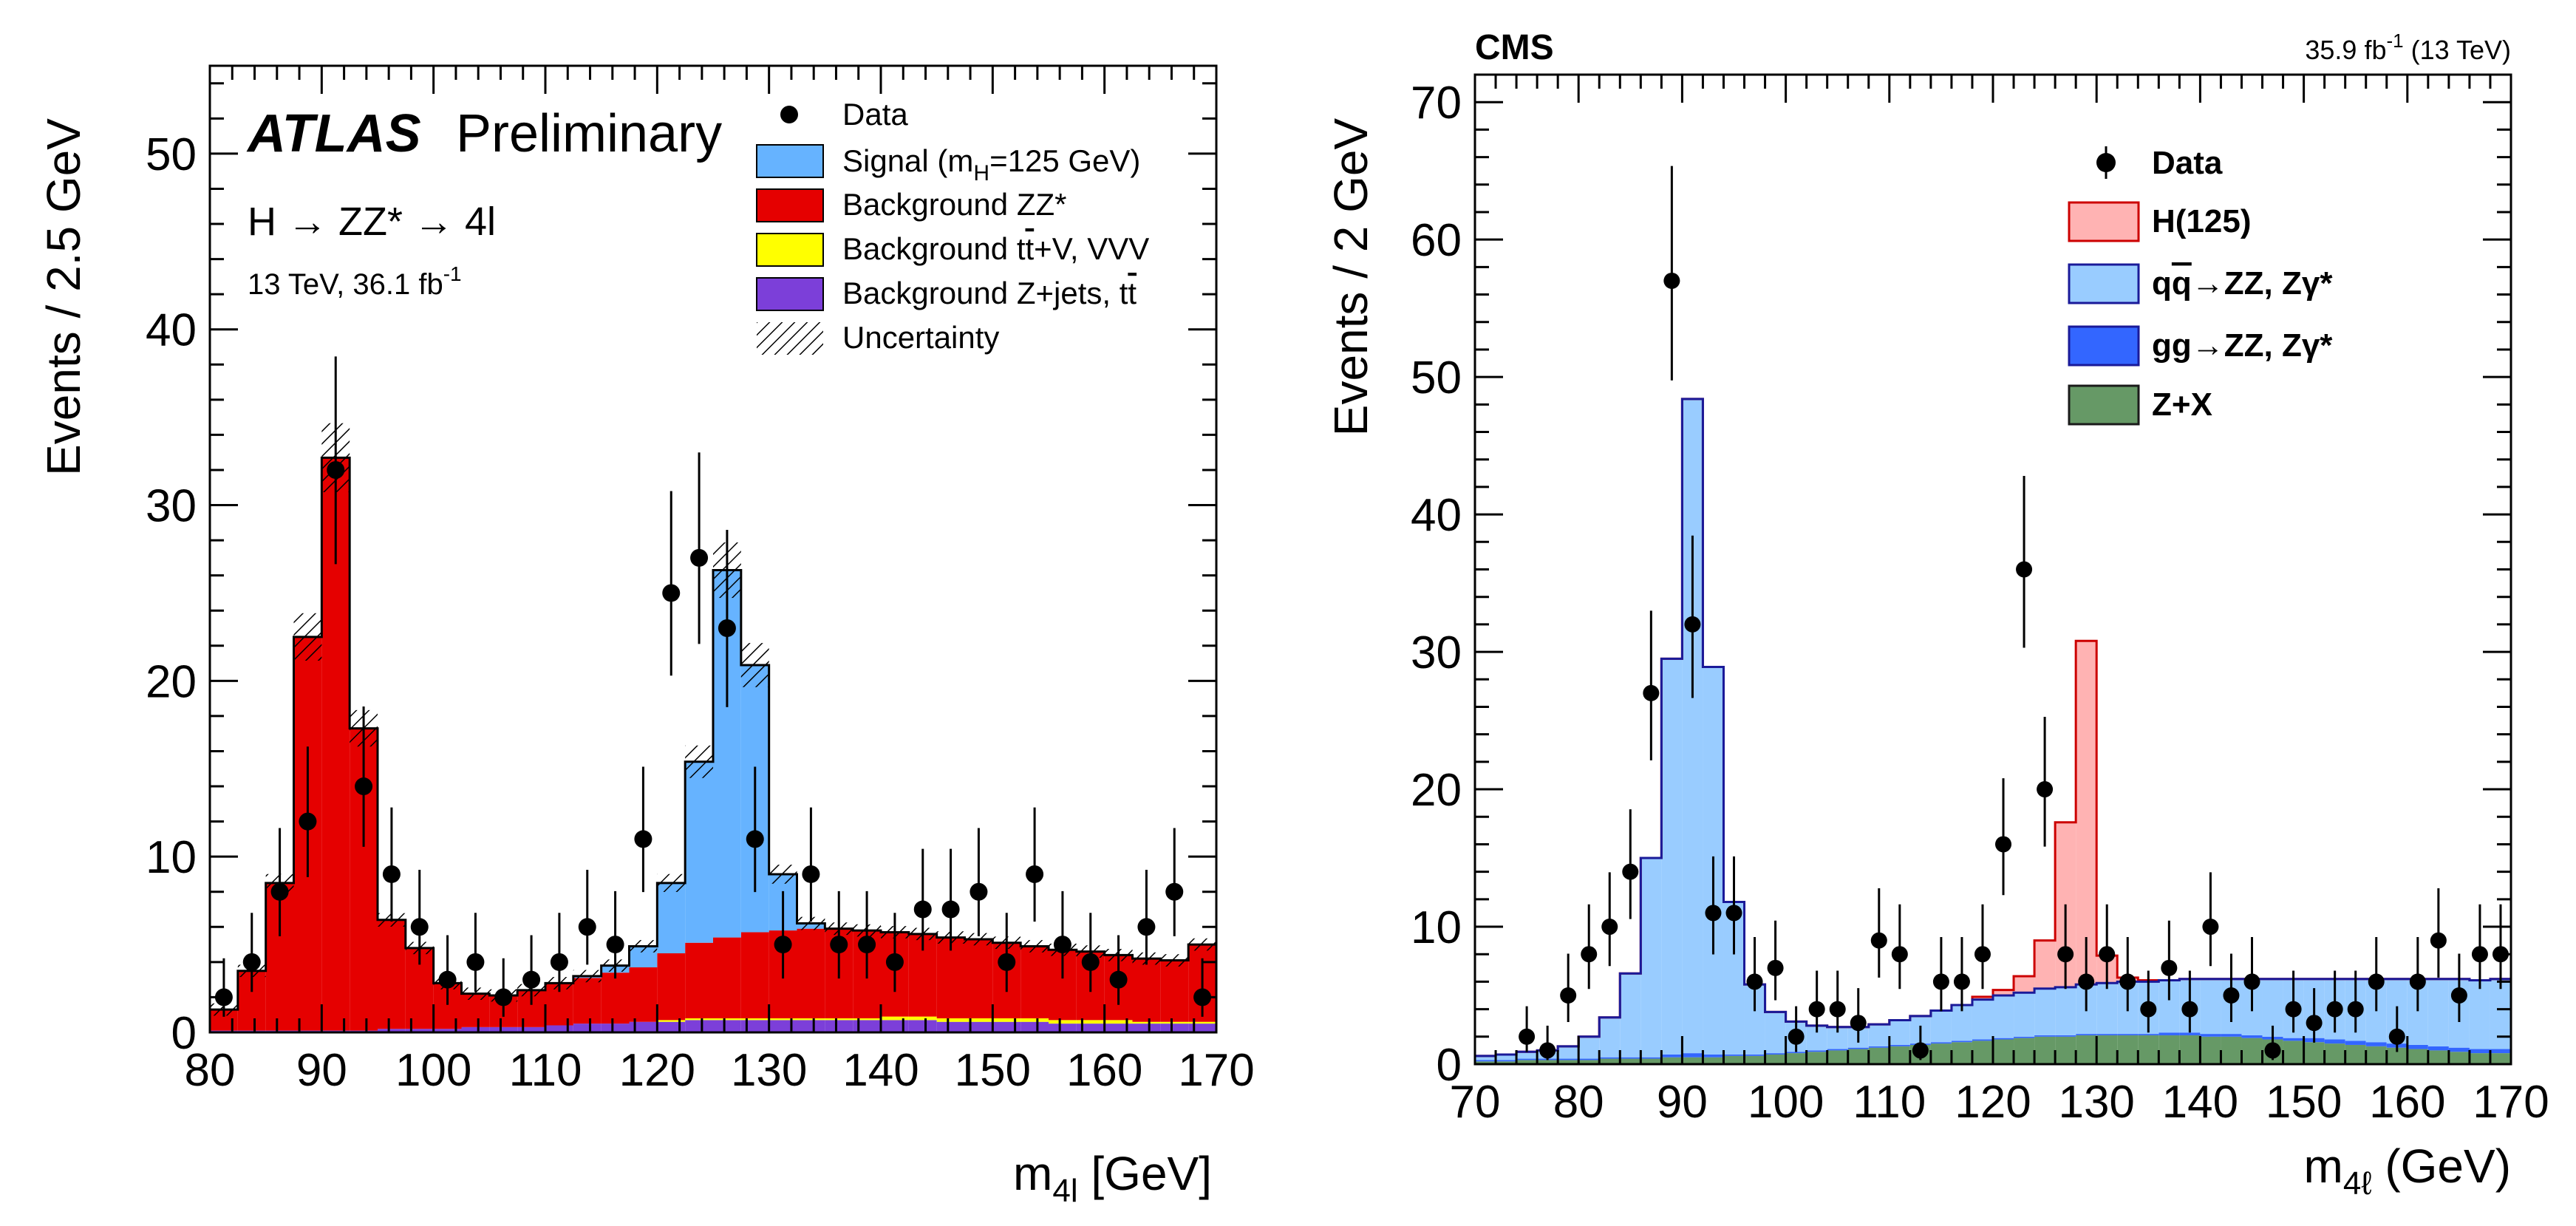  I want to click on uncertainty-swatch-icon, so click(790, 338).